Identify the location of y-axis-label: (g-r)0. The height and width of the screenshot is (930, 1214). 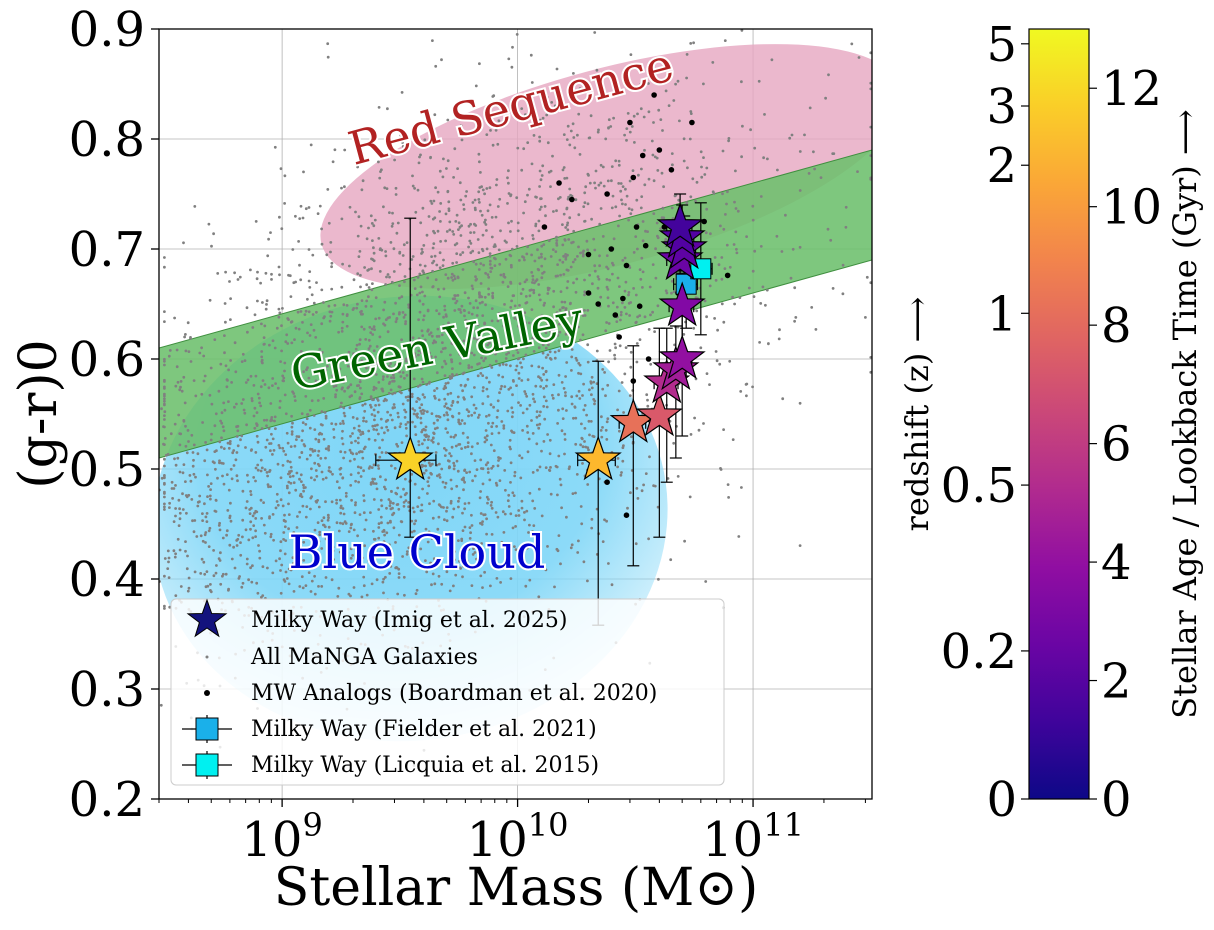
(39, 413).